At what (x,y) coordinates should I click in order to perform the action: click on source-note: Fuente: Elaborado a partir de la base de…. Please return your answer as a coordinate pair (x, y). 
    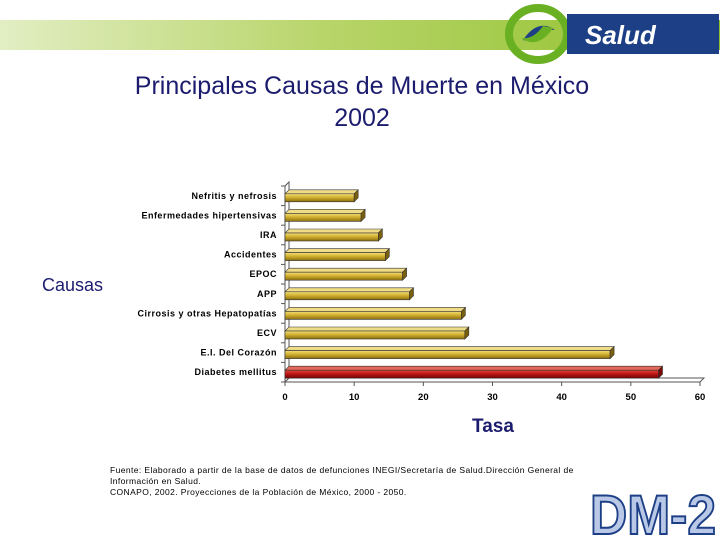
    Looking at the image, I should click on (345, 481).